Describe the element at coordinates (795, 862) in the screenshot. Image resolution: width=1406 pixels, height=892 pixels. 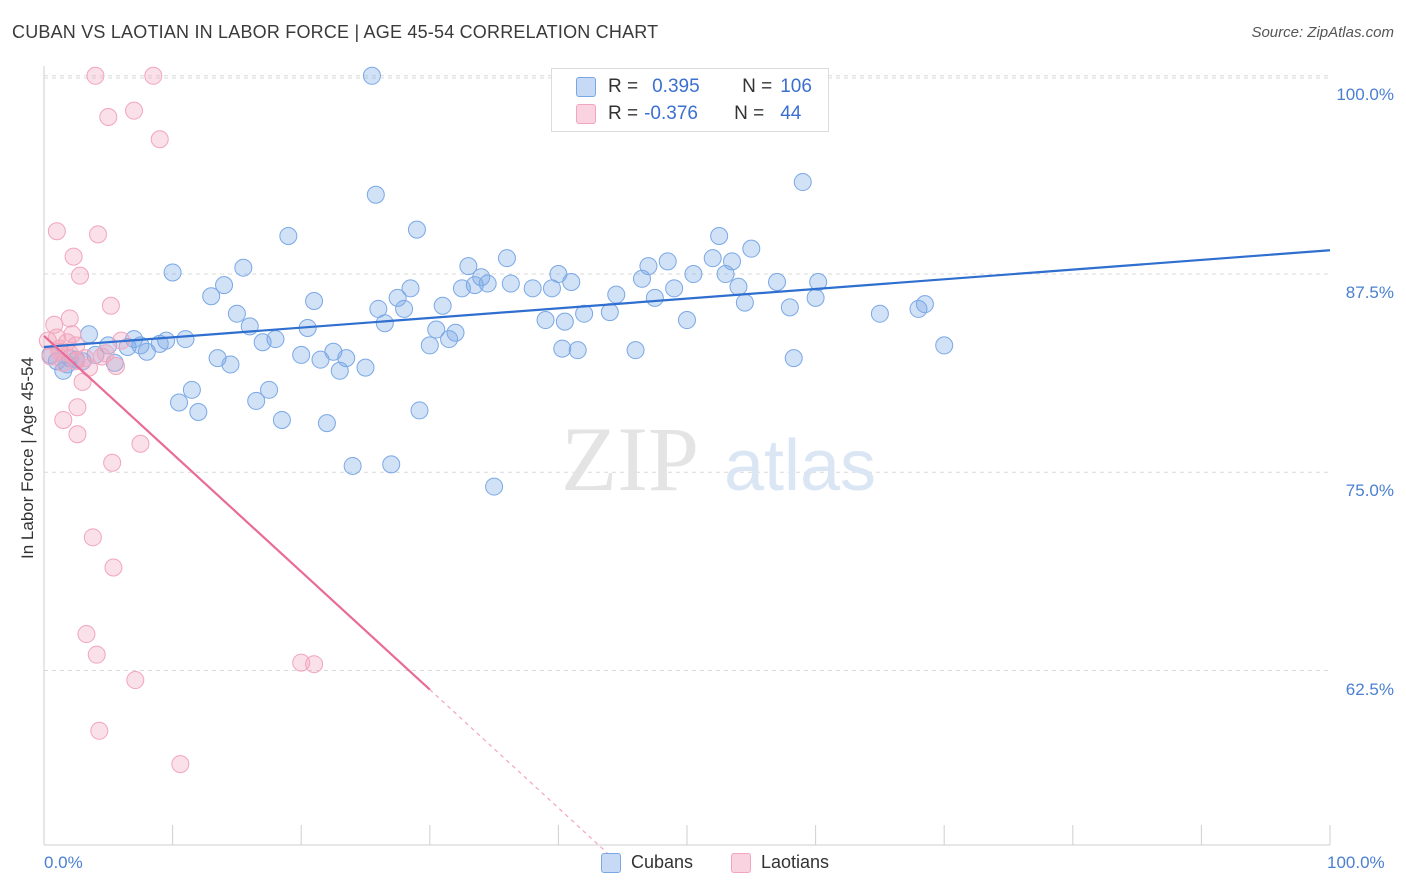
I see `legend-label-laotians: Laotians` at that location.